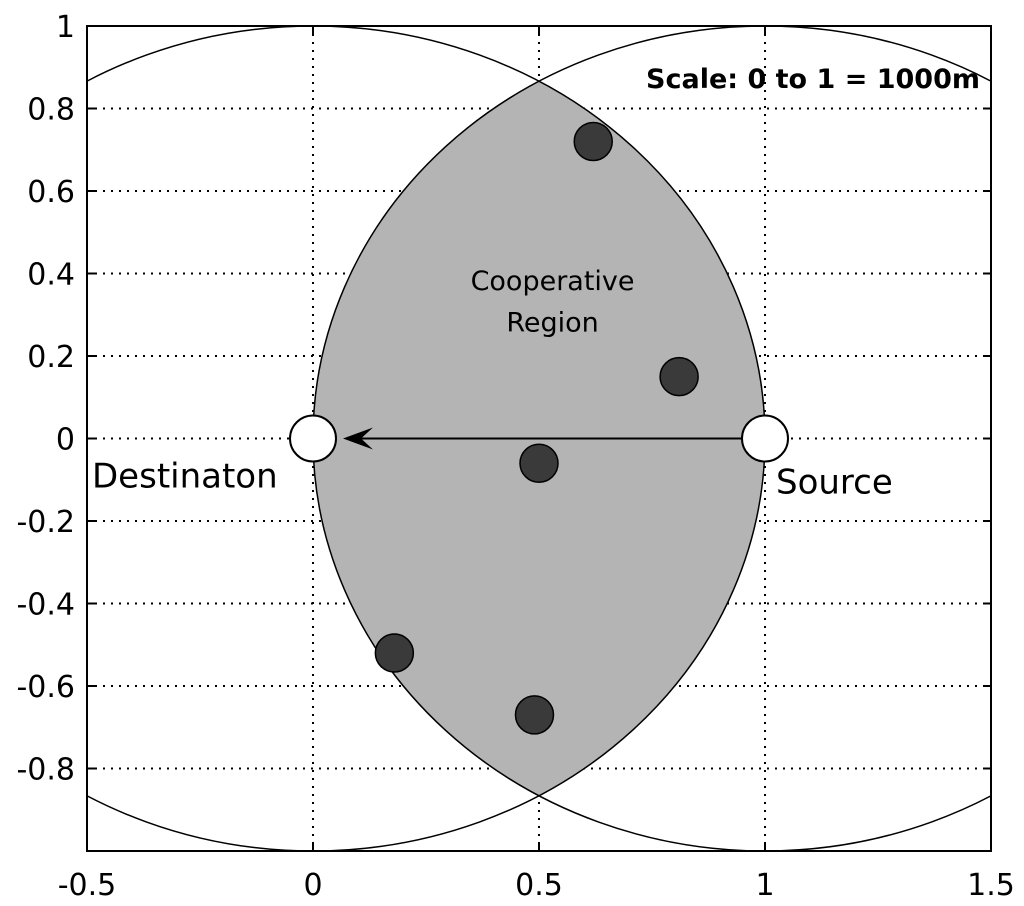  Describe the element at coordinates (51, 357) in the screenshot. I see `y-tick-label: 0.2` at that location.